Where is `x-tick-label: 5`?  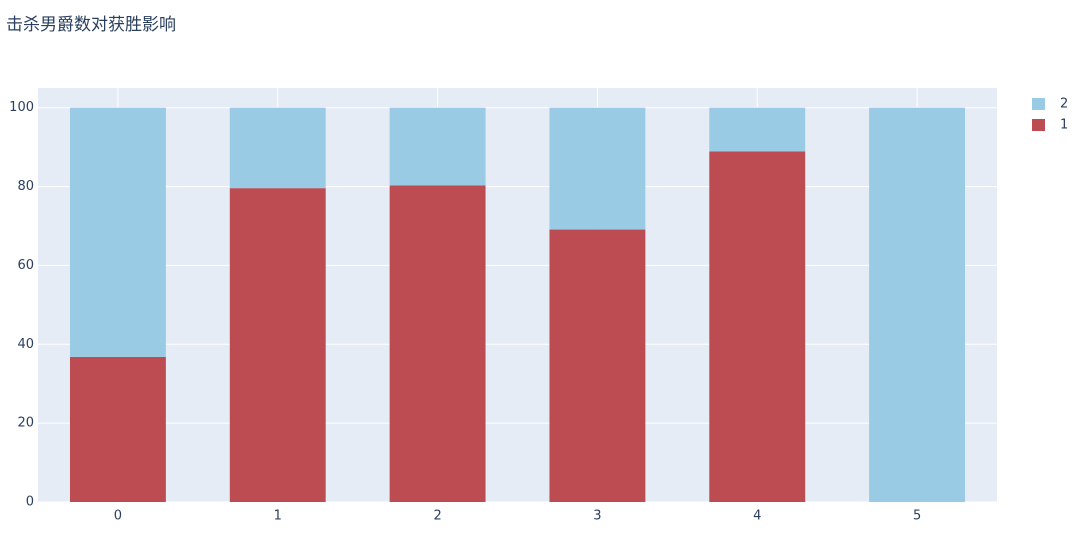
x-tick-label: 5 is located at coordinates (917, 516).